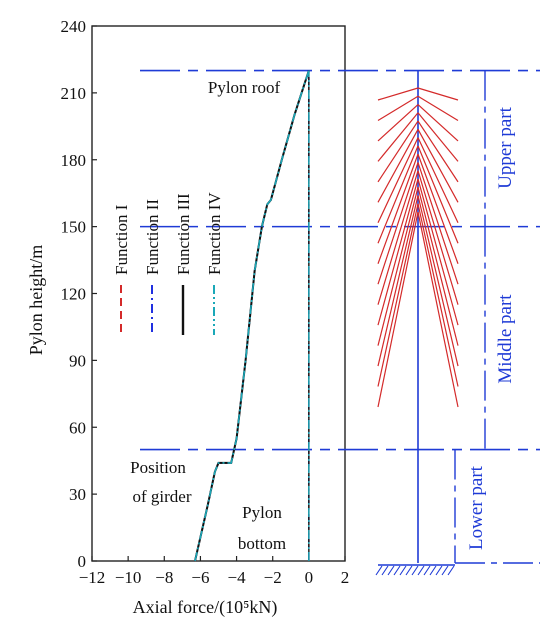 The width and height of the screenshot is (550, 635). What do you see at coordinates (205, 607) in the screenshot?
I see `x-axis-label: Axial force/(10⁵kN)` at bounding box center [205, 607].